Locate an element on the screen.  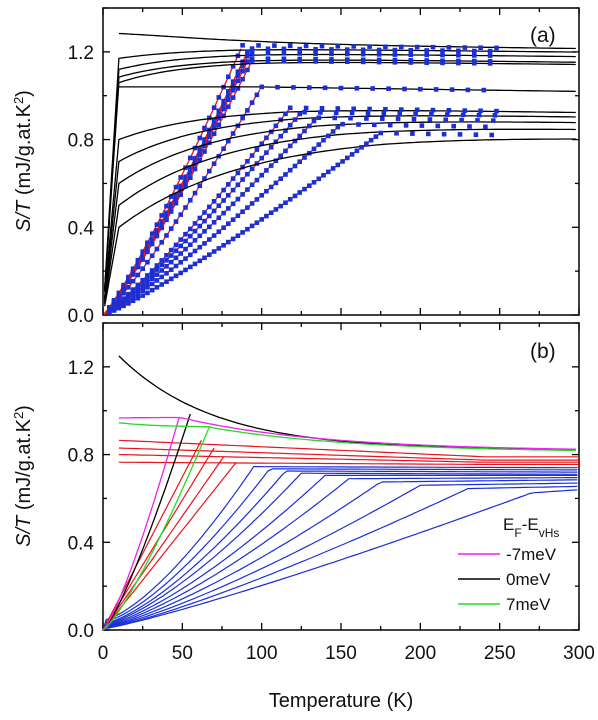
panel-a-y-units: (mJ/g.at.K is located at coordinates (24, 151).